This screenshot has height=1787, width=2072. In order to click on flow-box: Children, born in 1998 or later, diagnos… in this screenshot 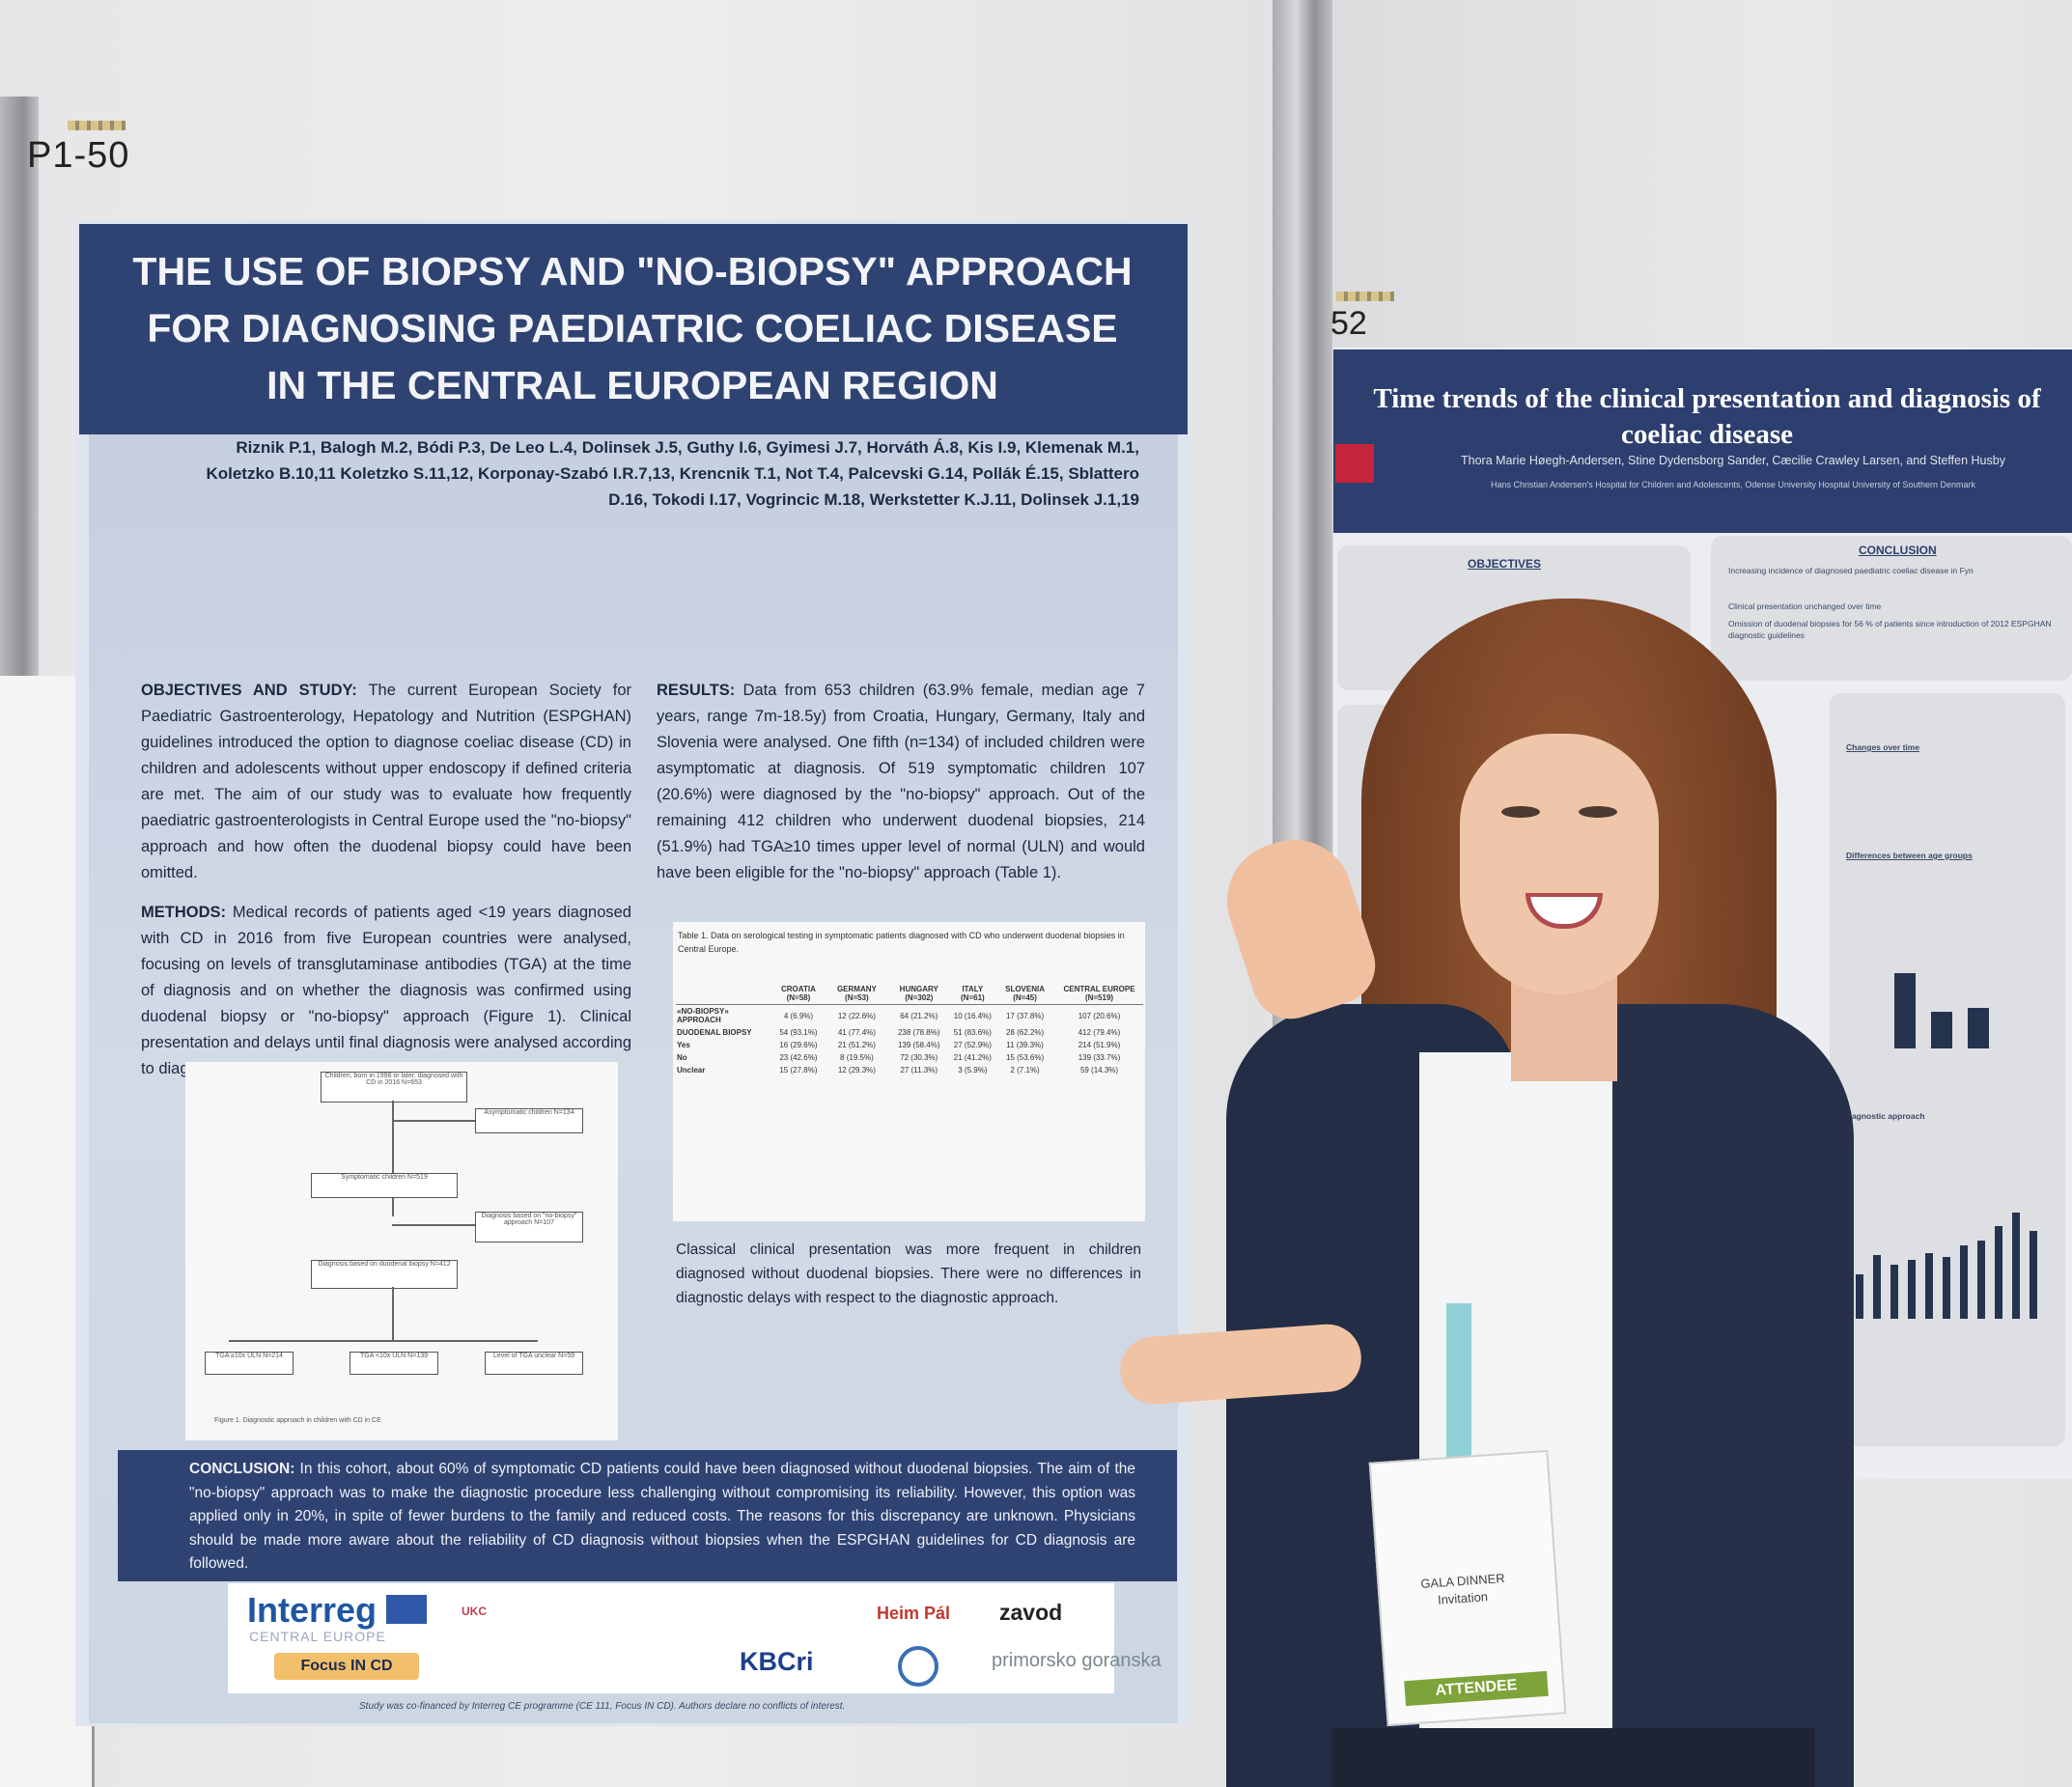, I will do `click(394, 1087)`.